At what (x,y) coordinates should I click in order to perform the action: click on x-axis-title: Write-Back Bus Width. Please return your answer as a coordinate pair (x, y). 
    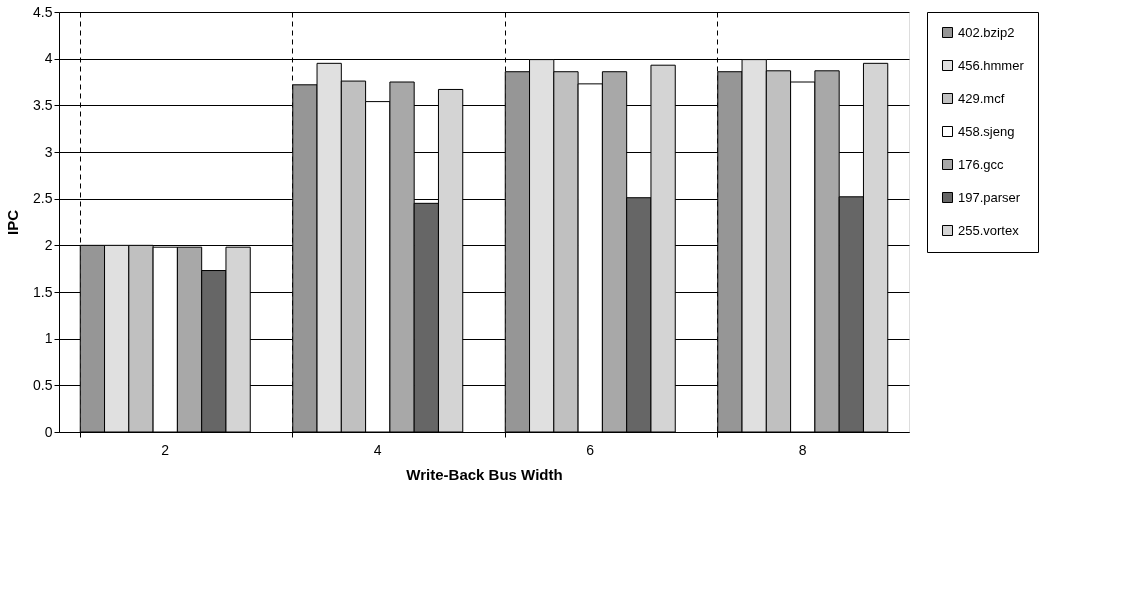
    Looking at the image, I should click on (484, 474).